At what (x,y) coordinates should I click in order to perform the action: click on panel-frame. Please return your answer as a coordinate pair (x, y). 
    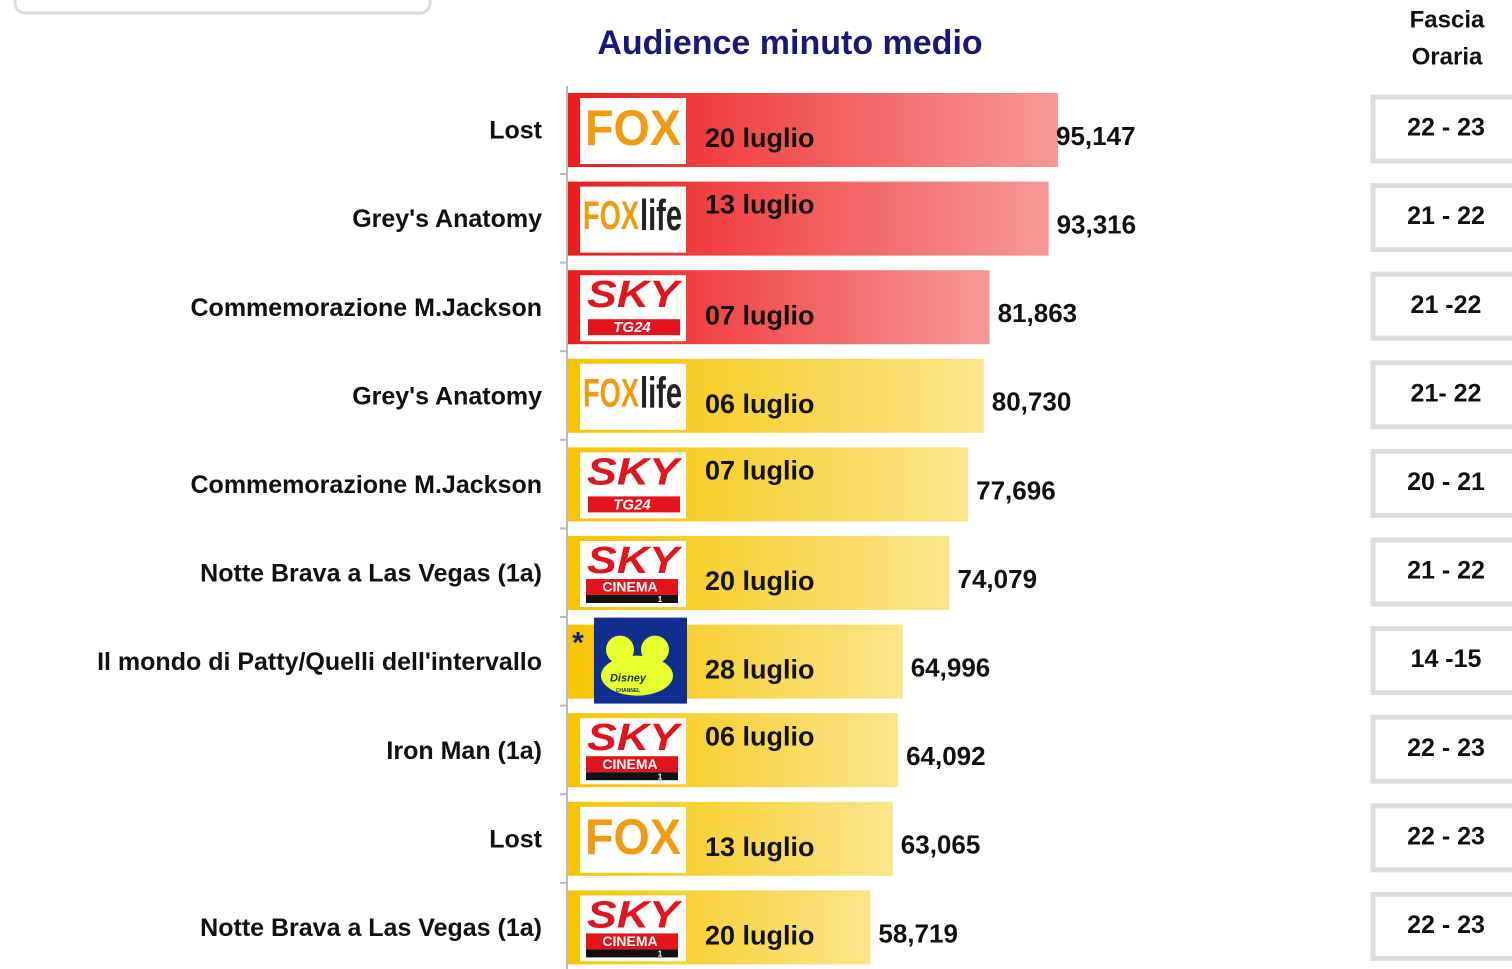
    Looking at the image, I should click on (222, 7).